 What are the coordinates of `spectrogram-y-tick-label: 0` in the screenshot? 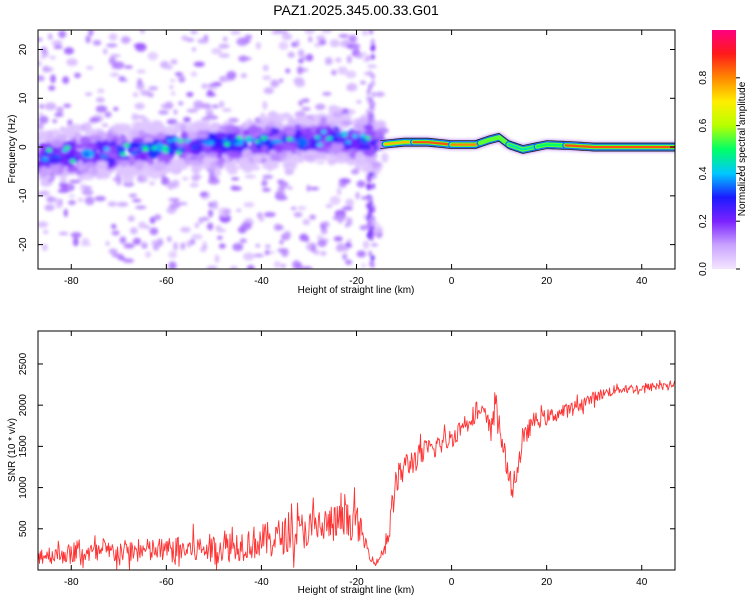 It's located at (23, 147).